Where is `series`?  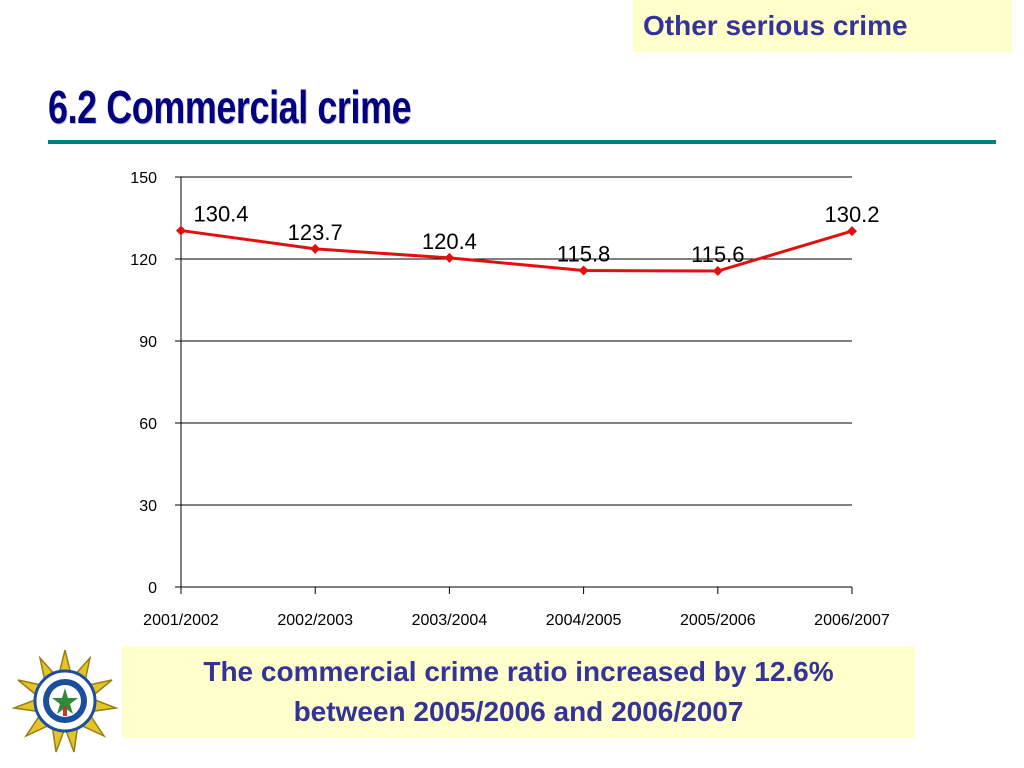 series is located at coordinates (516, 251).